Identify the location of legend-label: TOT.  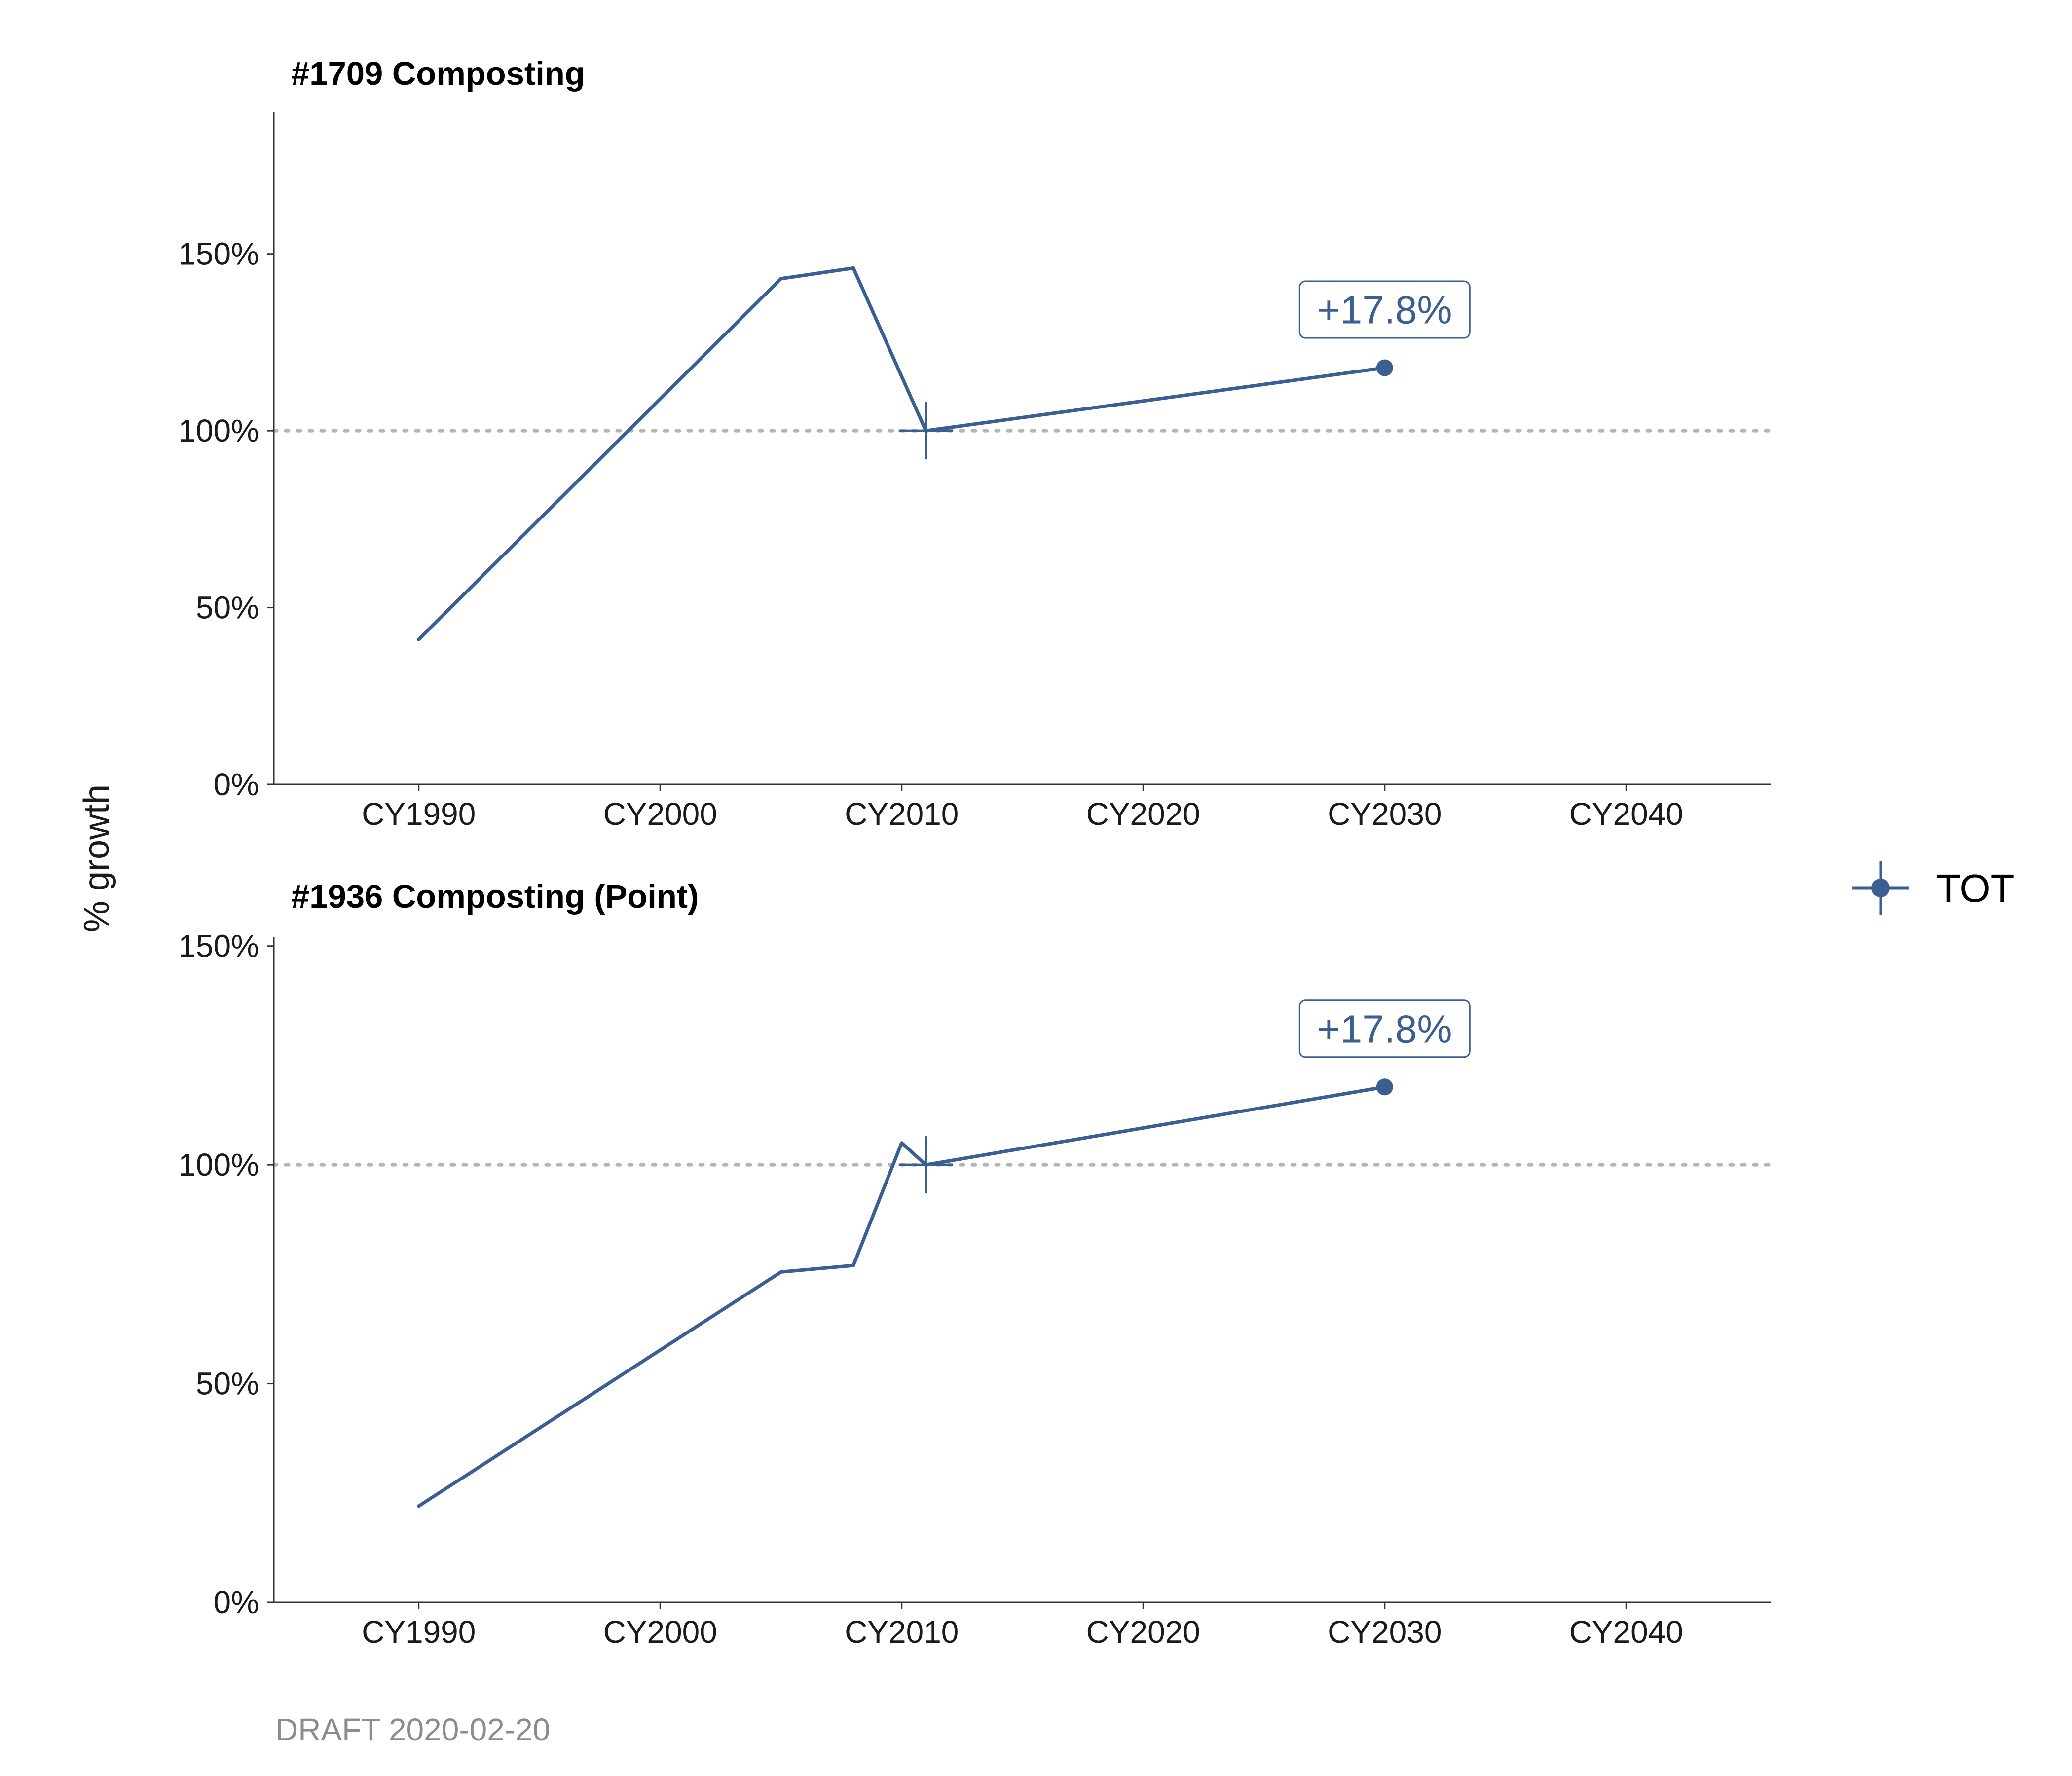
(1976, 888).